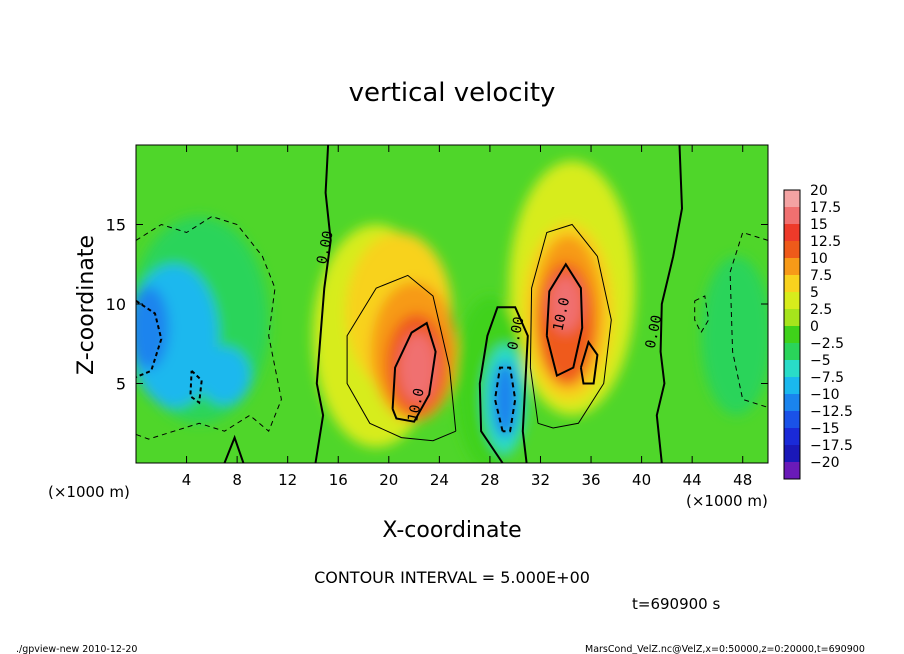 This screenshot has height=654, width=904. Describe the element at coordinates (439, 480) in the screenshot. I see `x-tick-label: 24` at that location.